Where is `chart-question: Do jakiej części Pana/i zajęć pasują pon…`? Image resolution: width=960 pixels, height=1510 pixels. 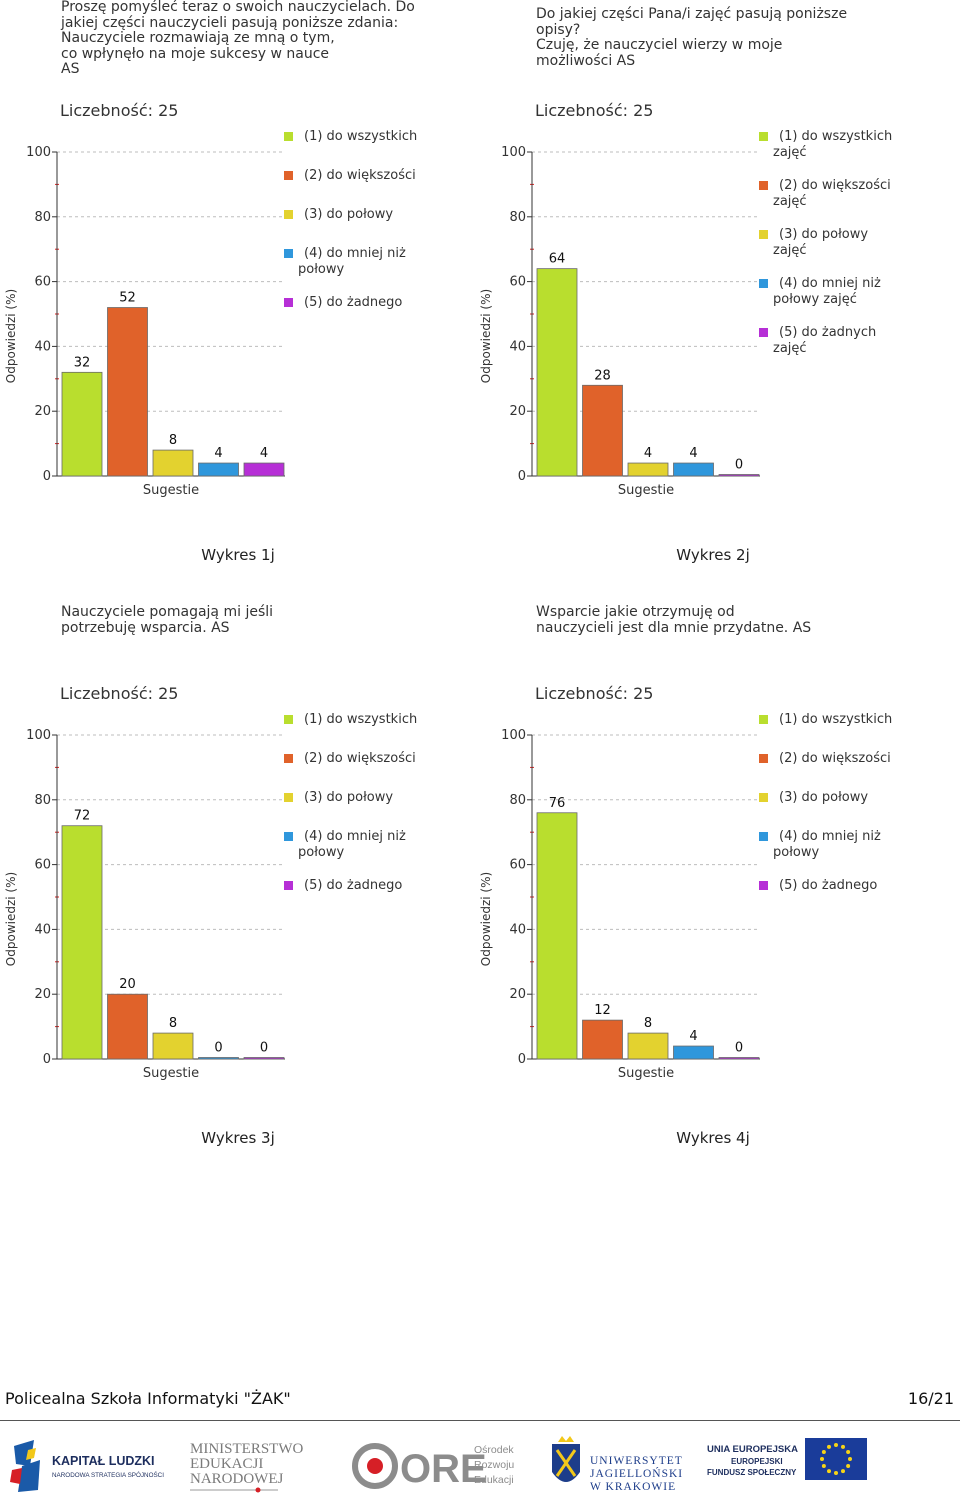 chart-question: Do jakiej części Pana/i zajęć pasują pon… is located at coordinates (692, 37).